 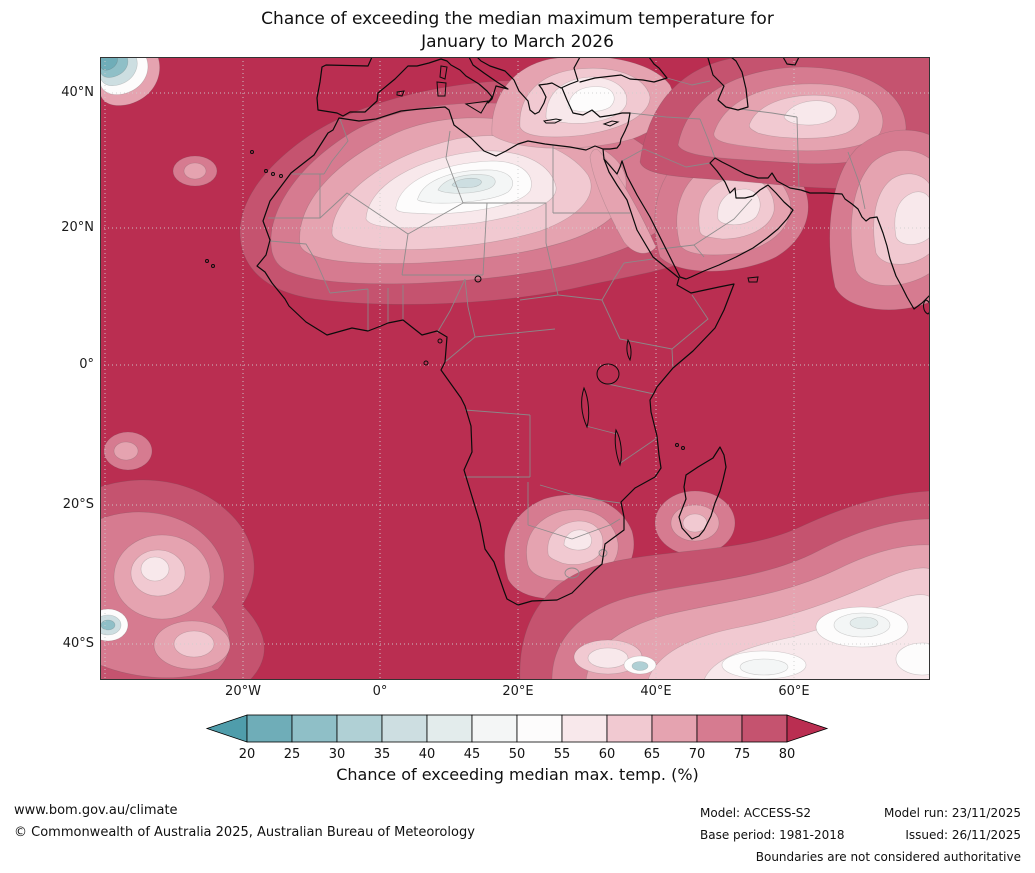 I want to click on footer-issued: Issued: 26/11/2025, so click(x=963, y=835).